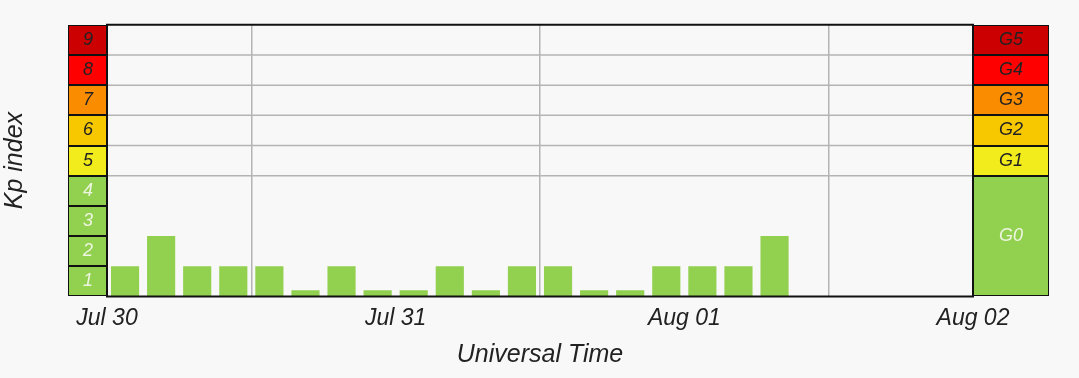 Image resolution: width=1079 pixels, height=378 pixels. What do you see at coordinates (87, 250) in the screenshot?
I see `y-tick-label: 2` at bounding box center [87, 250].